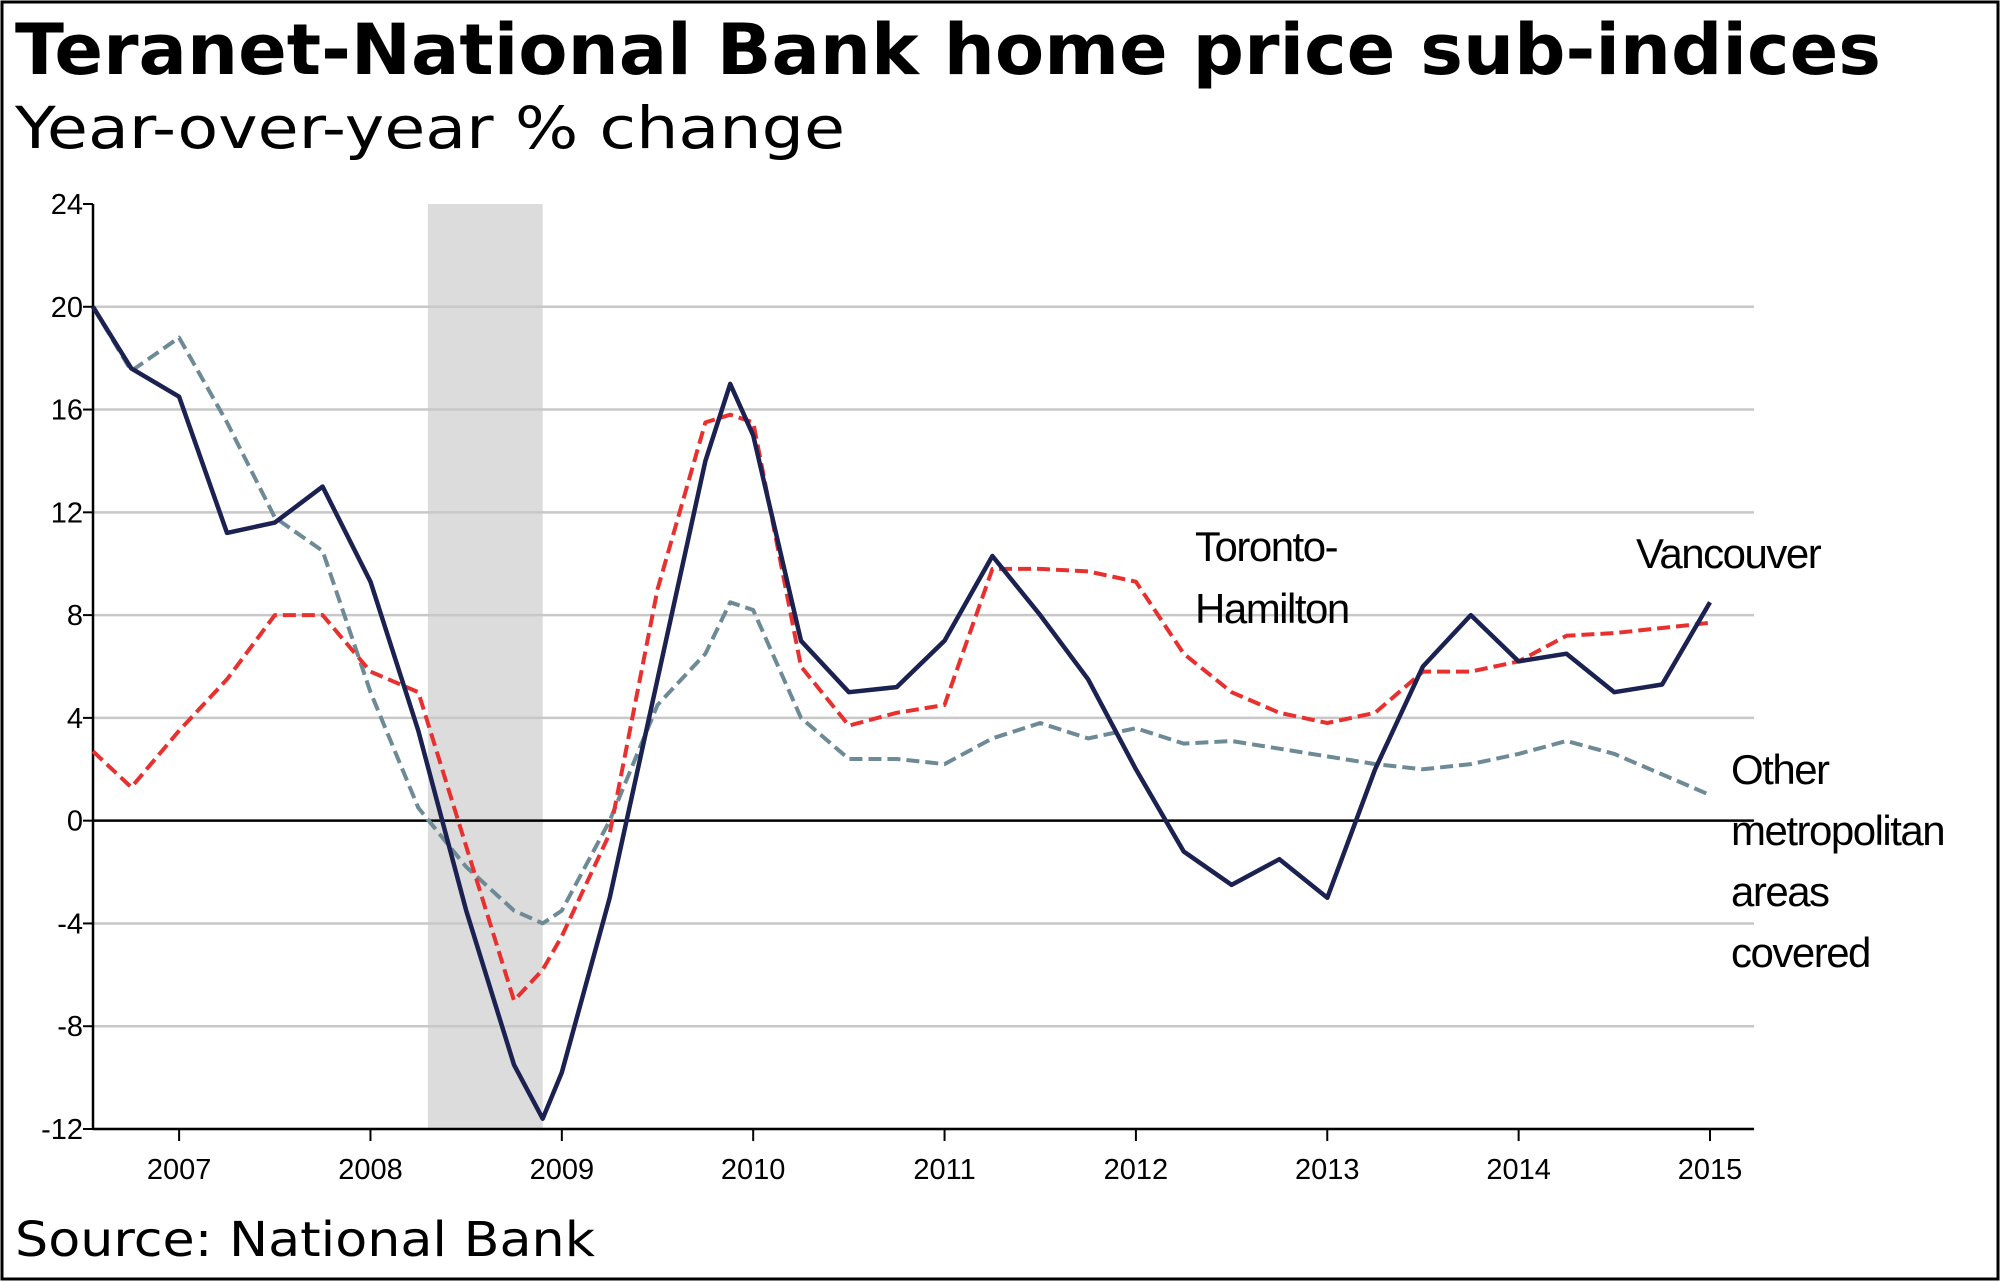 The width and height of the screenshot is (2000, 1281). What do you see at coordinates (1710, 1170) in the screenshot?
I see `x-tick-label: 2015` at bounding box center [1710, 1170].